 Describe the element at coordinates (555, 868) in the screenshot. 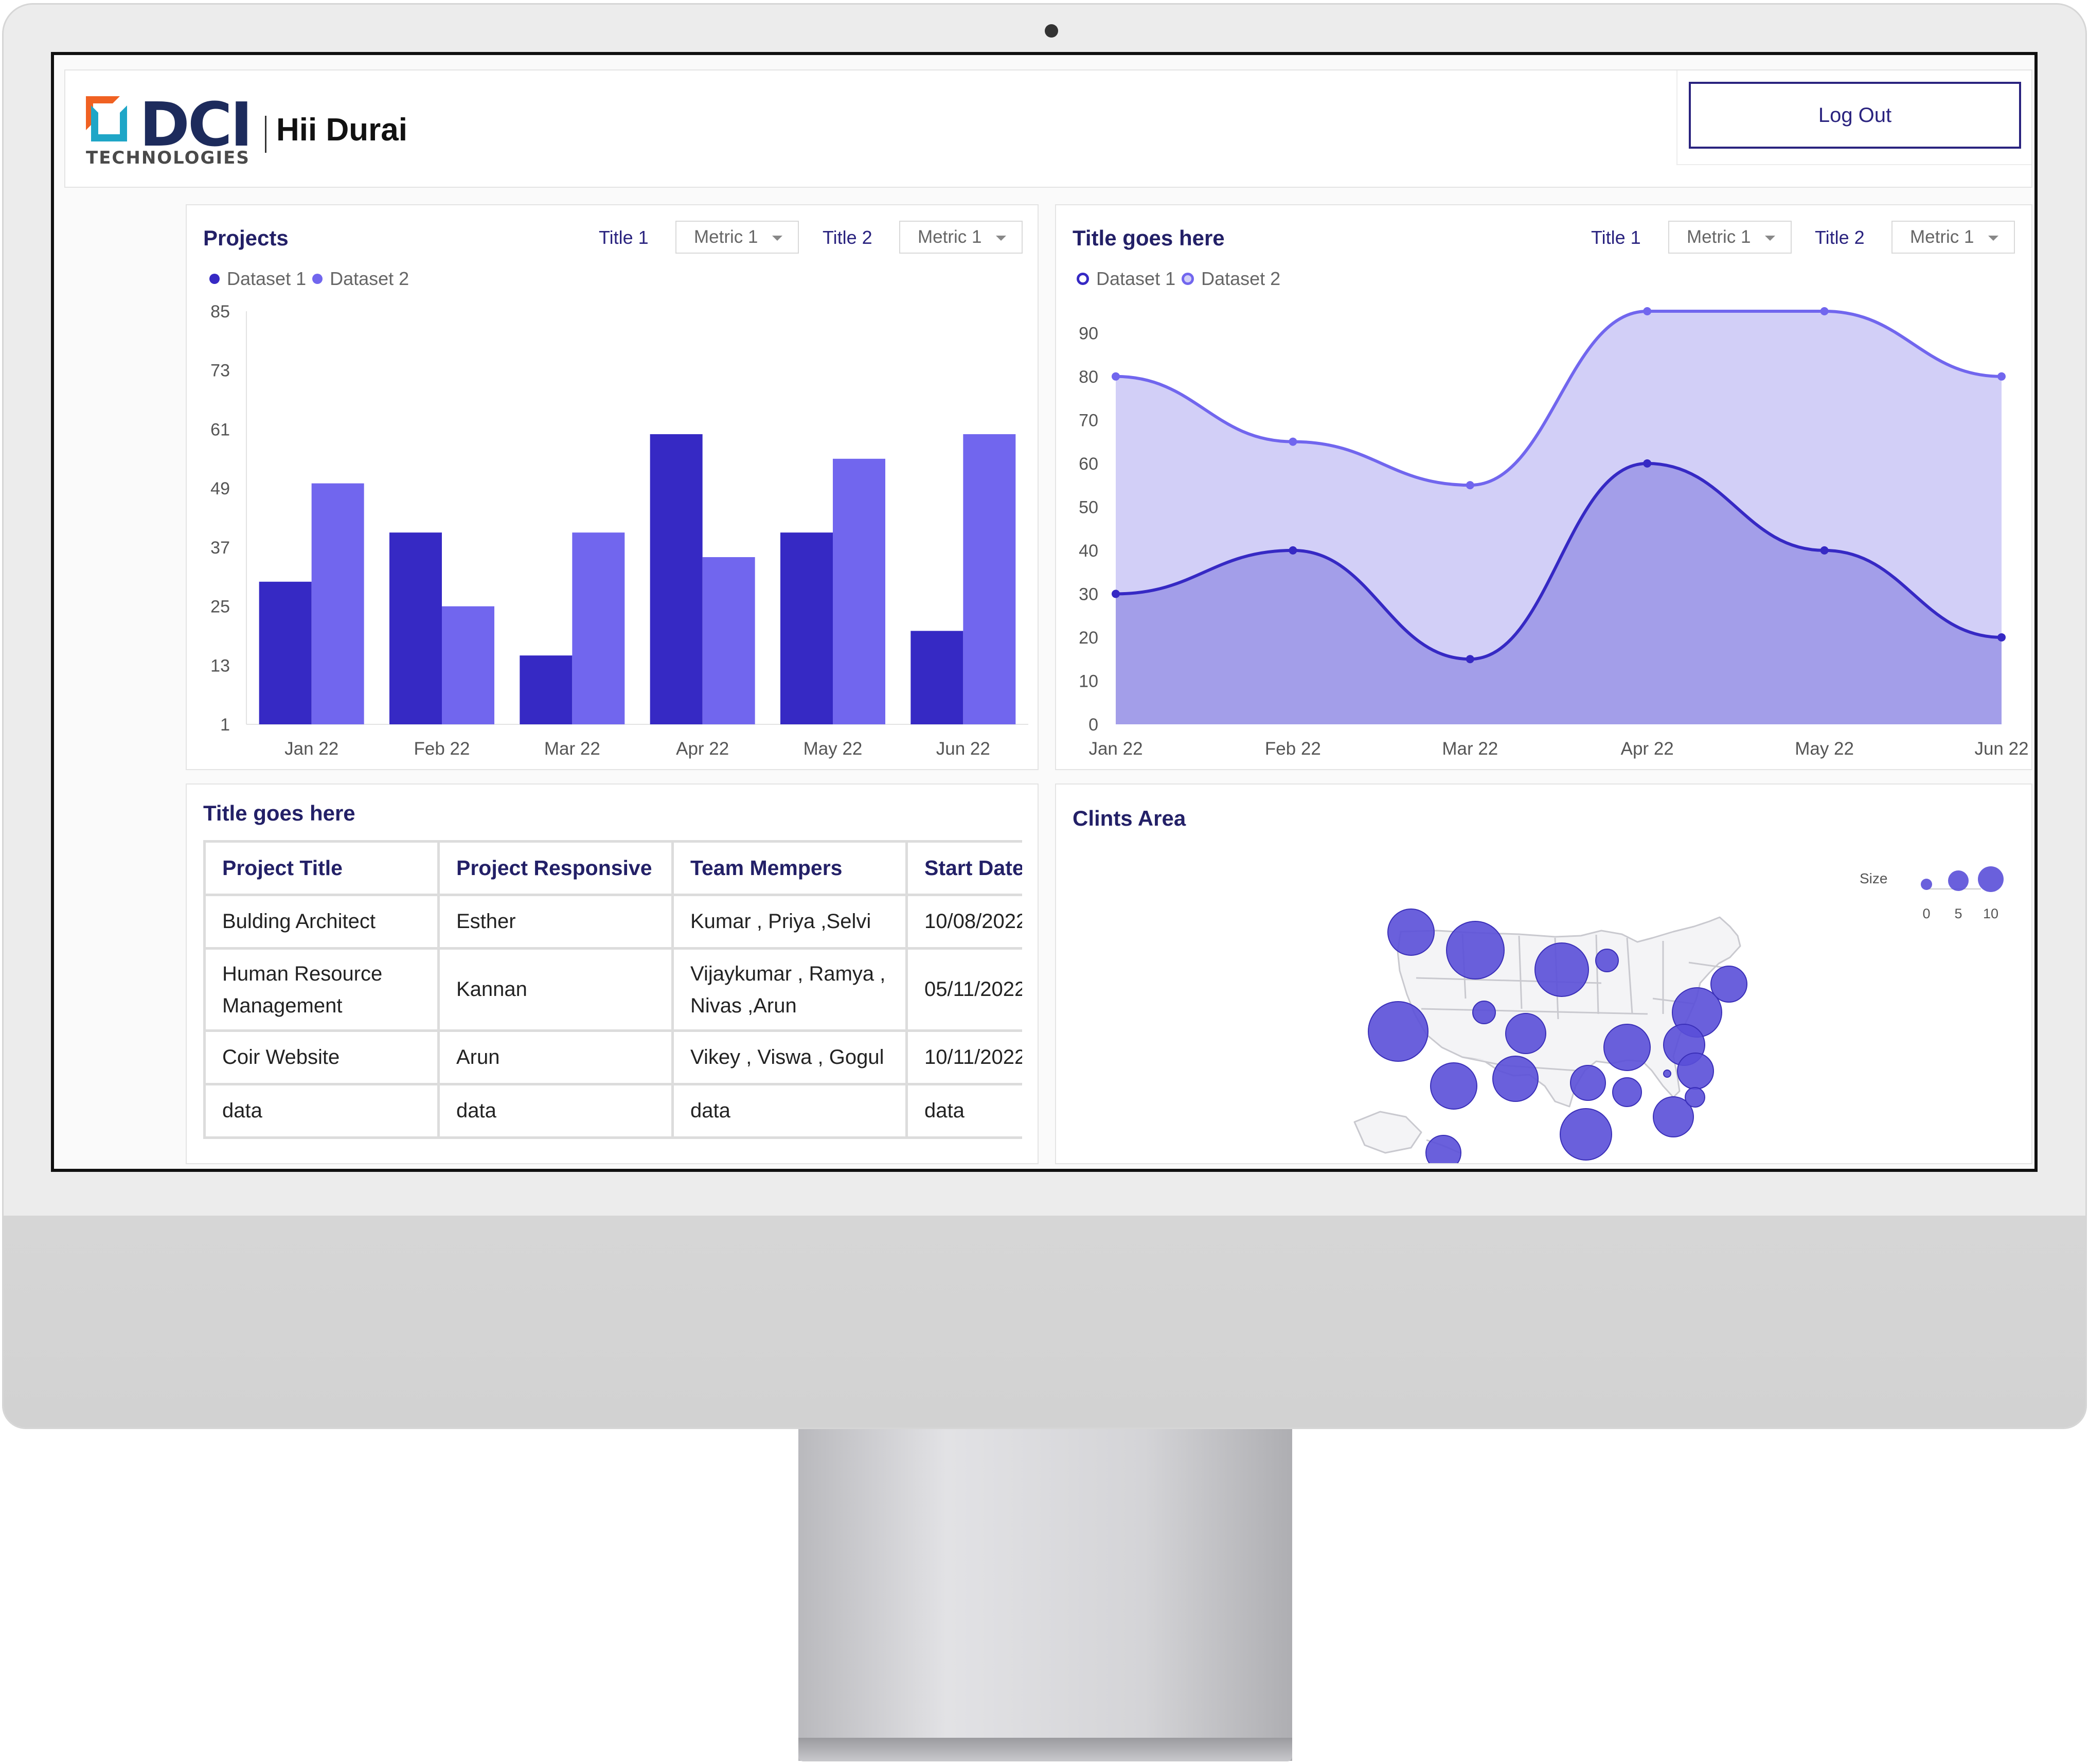

I see `column-header: Project Responsive` at that location.